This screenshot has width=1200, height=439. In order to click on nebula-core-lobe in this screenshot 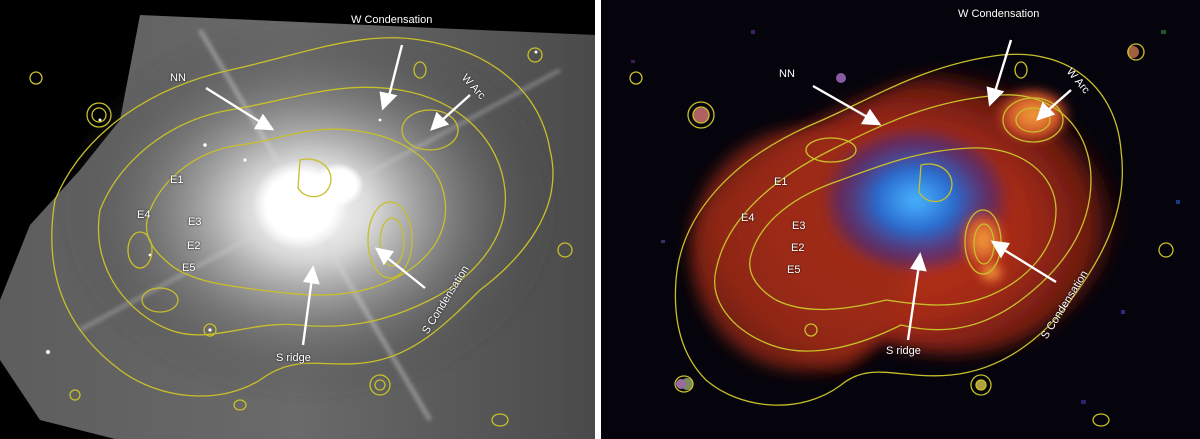, I will do `click(338, 185)`.